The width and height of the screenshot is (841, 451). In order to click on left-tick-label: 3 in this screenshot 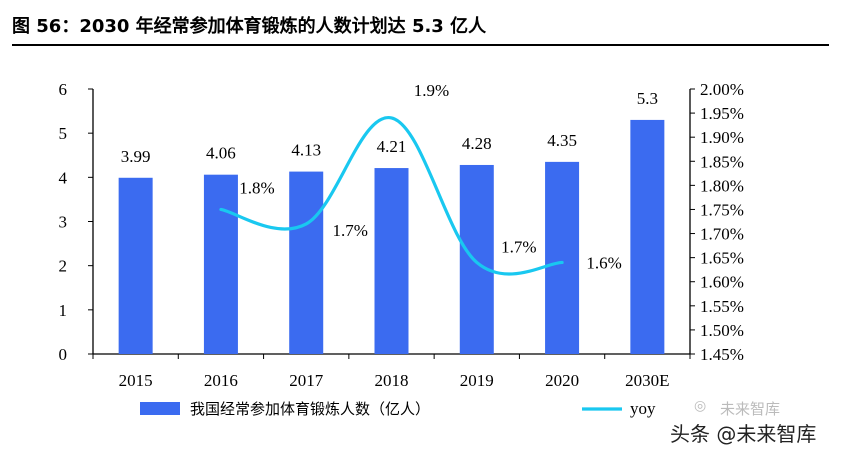, I will do `click(63, 222)`.